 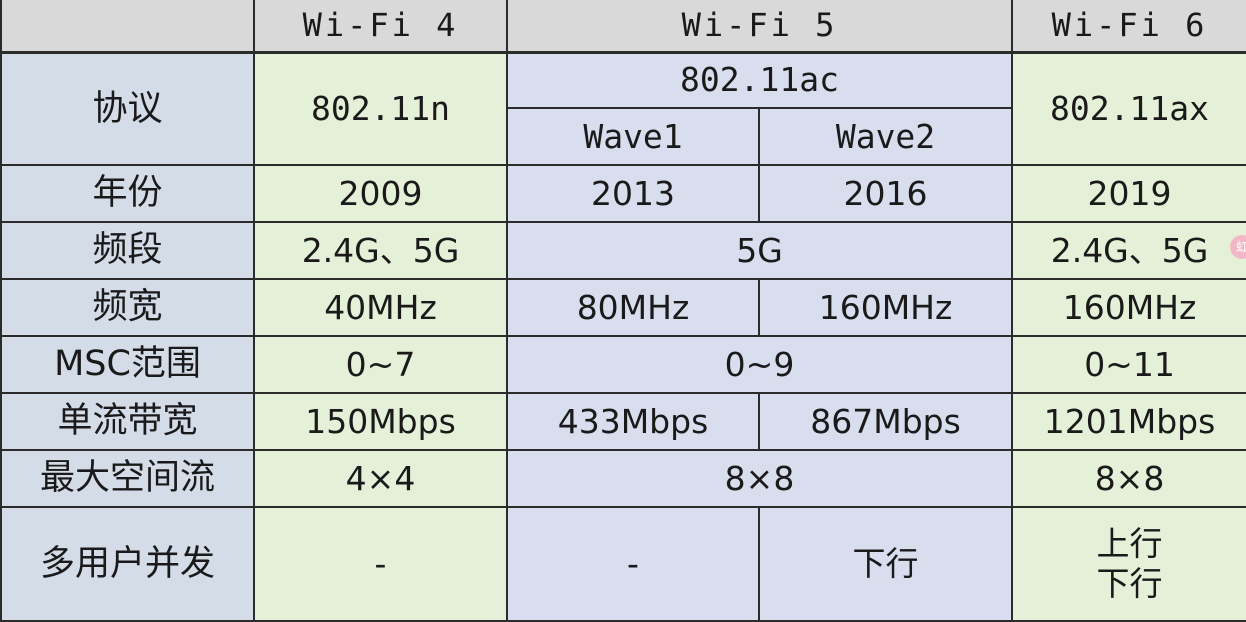 What do you see at coordinates (1128, 27) in the screenshot?
I see `header-wifi6: Wi-Fi 6` at bounding box center [1128, 27].